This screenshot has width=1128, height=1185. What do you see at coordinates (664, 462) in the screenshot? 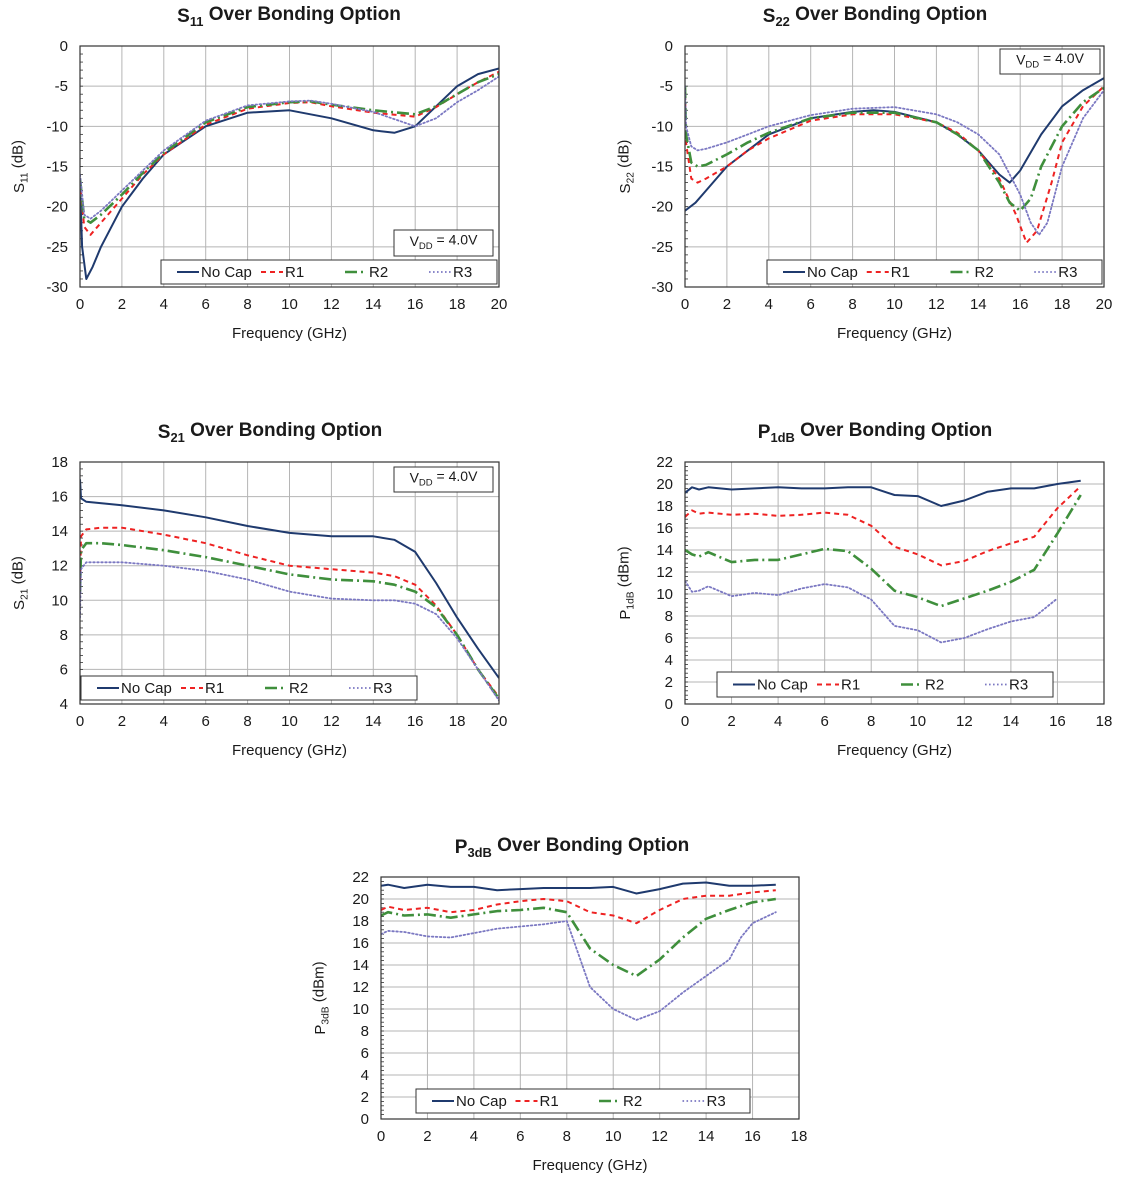
I see `y-tick-label: 22` at bounding box center [664, 462].